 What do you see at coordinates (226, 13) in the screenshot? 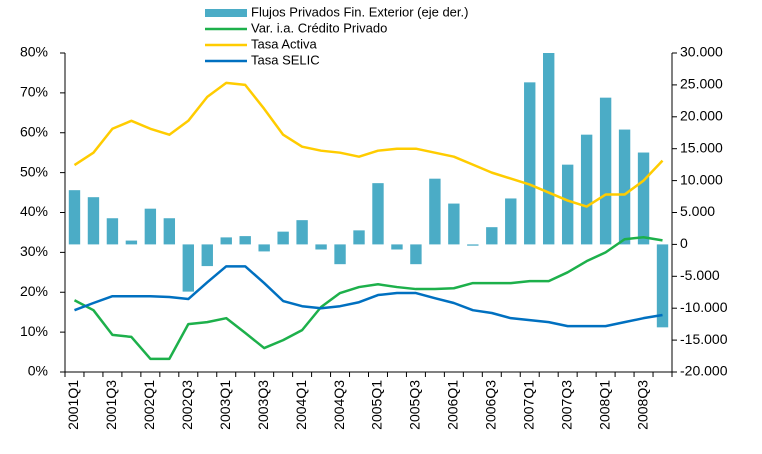
I see `legend-swatch` at bounding box center [226, 13].